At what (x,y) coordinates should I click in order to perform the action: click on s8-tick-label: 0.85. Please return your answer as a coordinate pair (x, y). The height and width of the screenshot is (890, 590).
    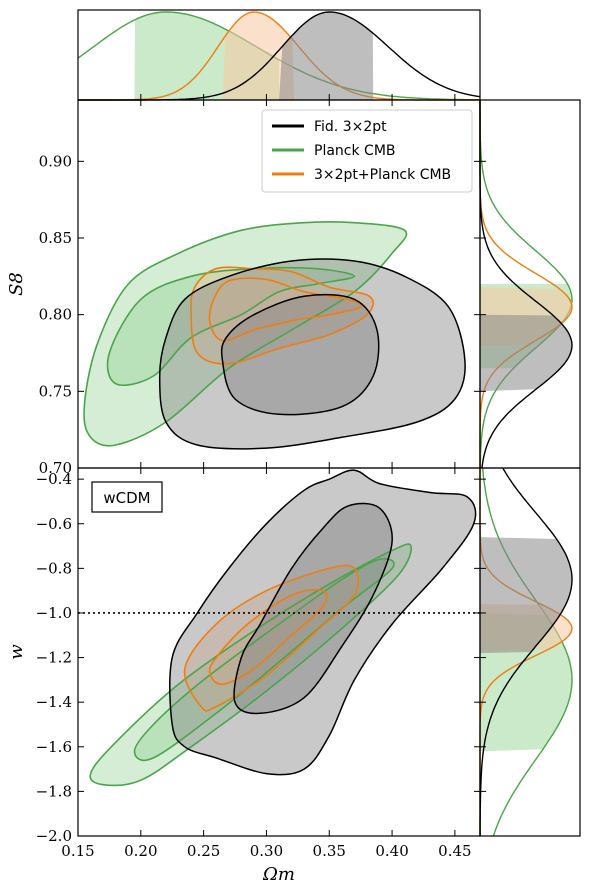
    Looking at the image, I should click on (55, 238).